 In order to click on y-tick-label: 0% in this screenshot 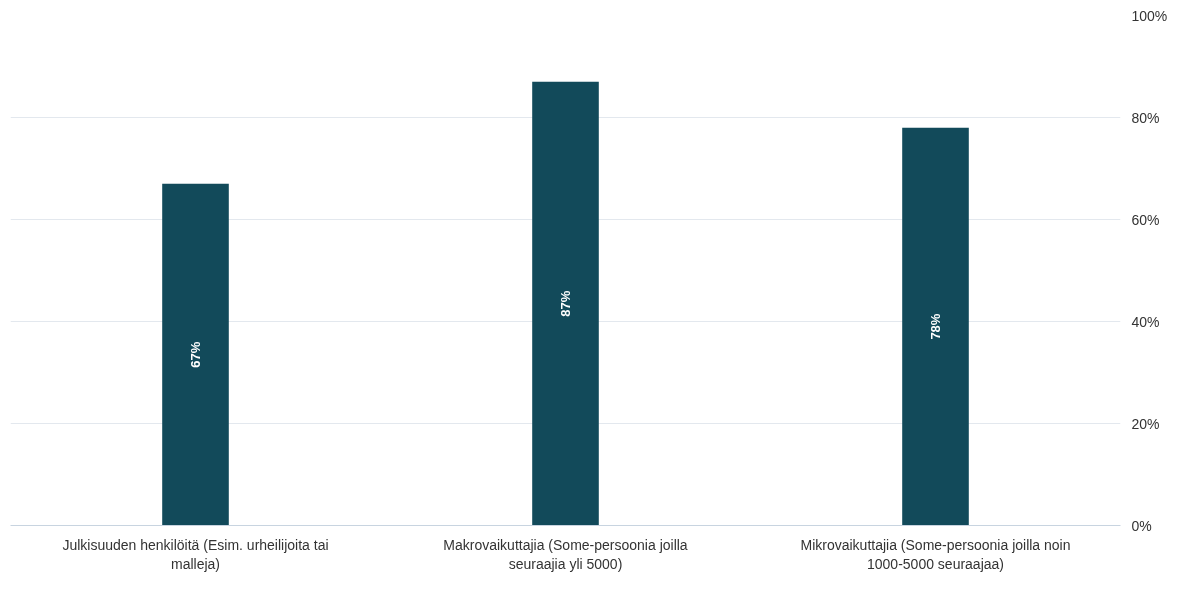, I will do `click(1141, 525)`.